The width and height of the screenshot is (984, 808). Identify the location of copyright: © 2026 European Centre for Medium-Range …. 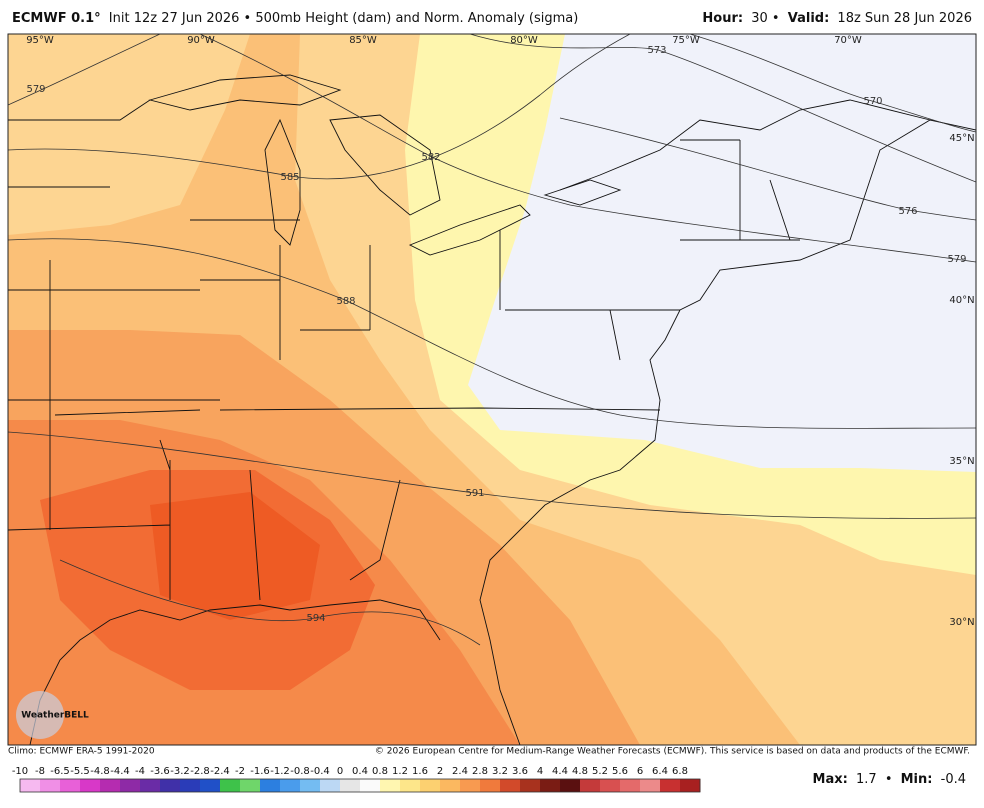
(672, 752).